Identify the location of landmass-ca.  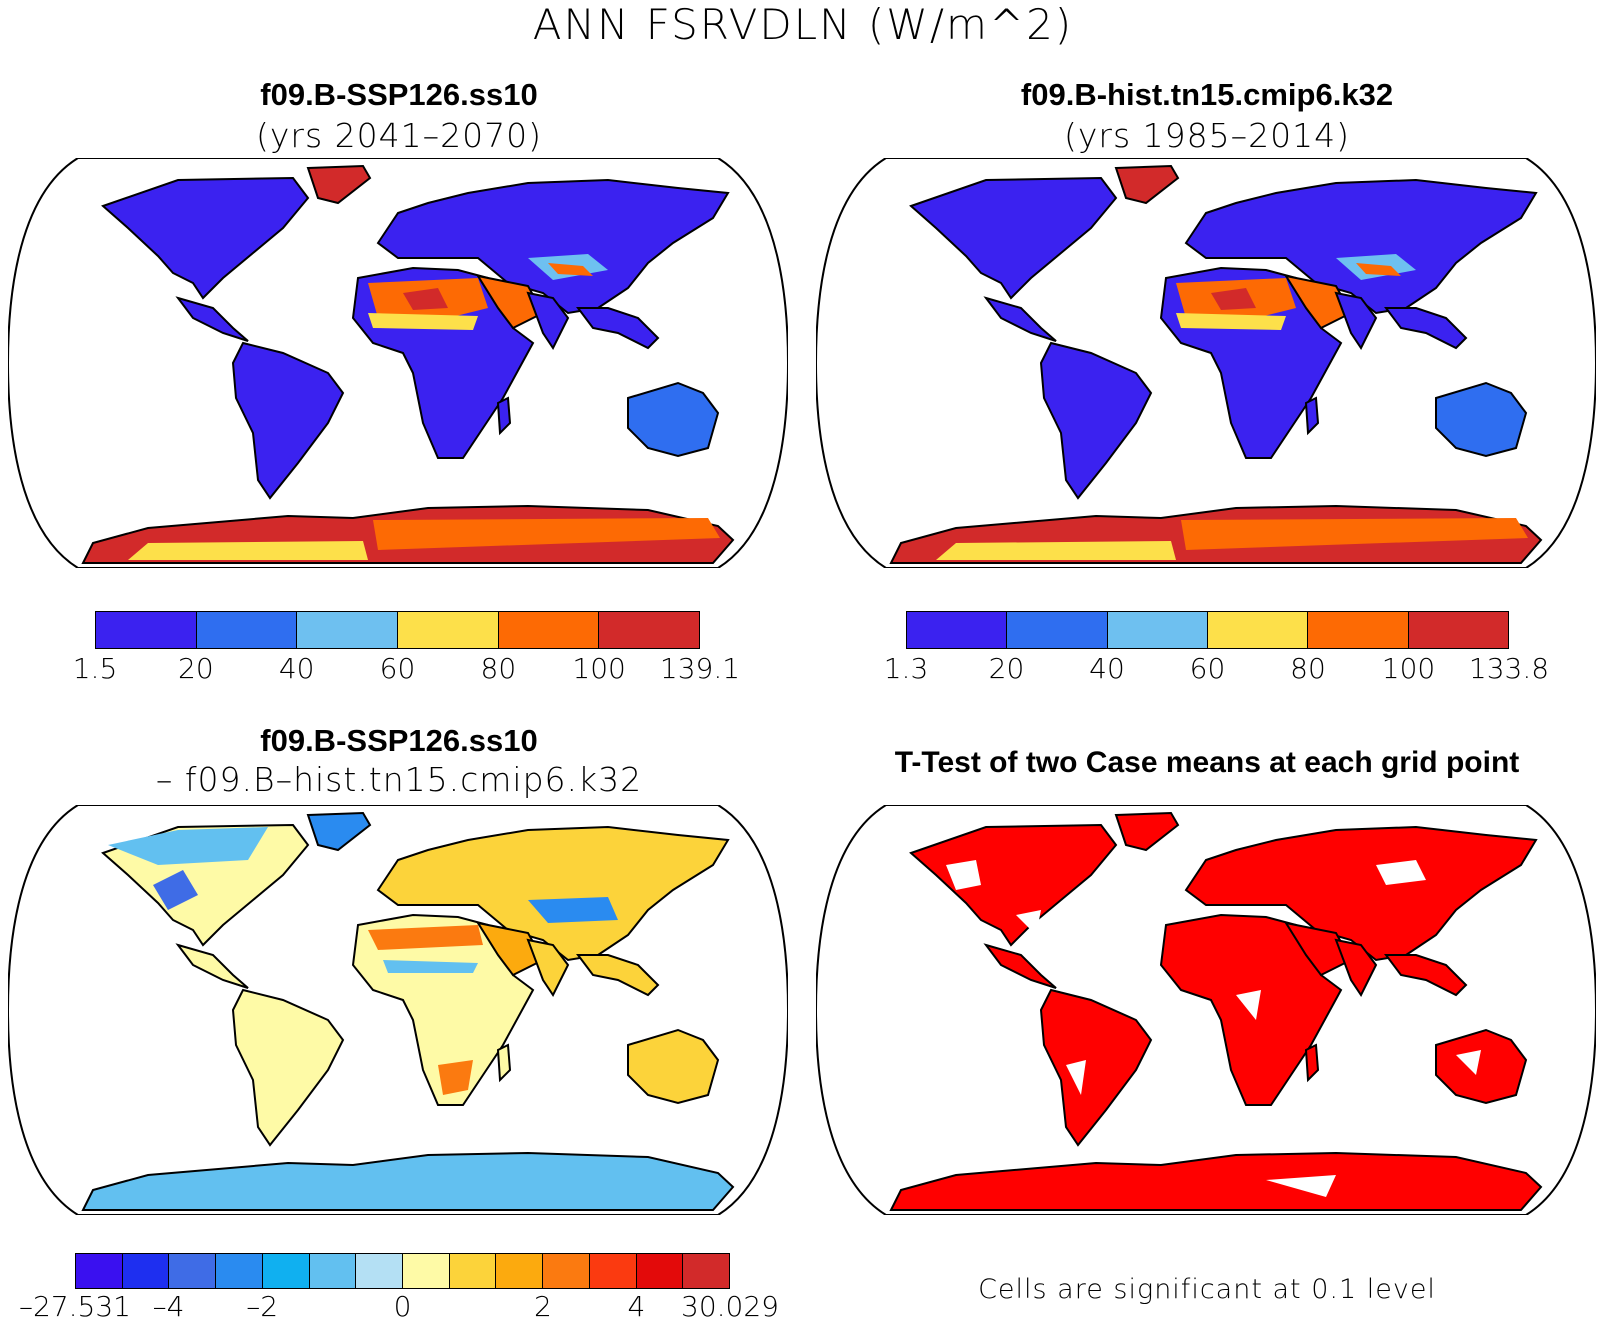
(1020, 966).